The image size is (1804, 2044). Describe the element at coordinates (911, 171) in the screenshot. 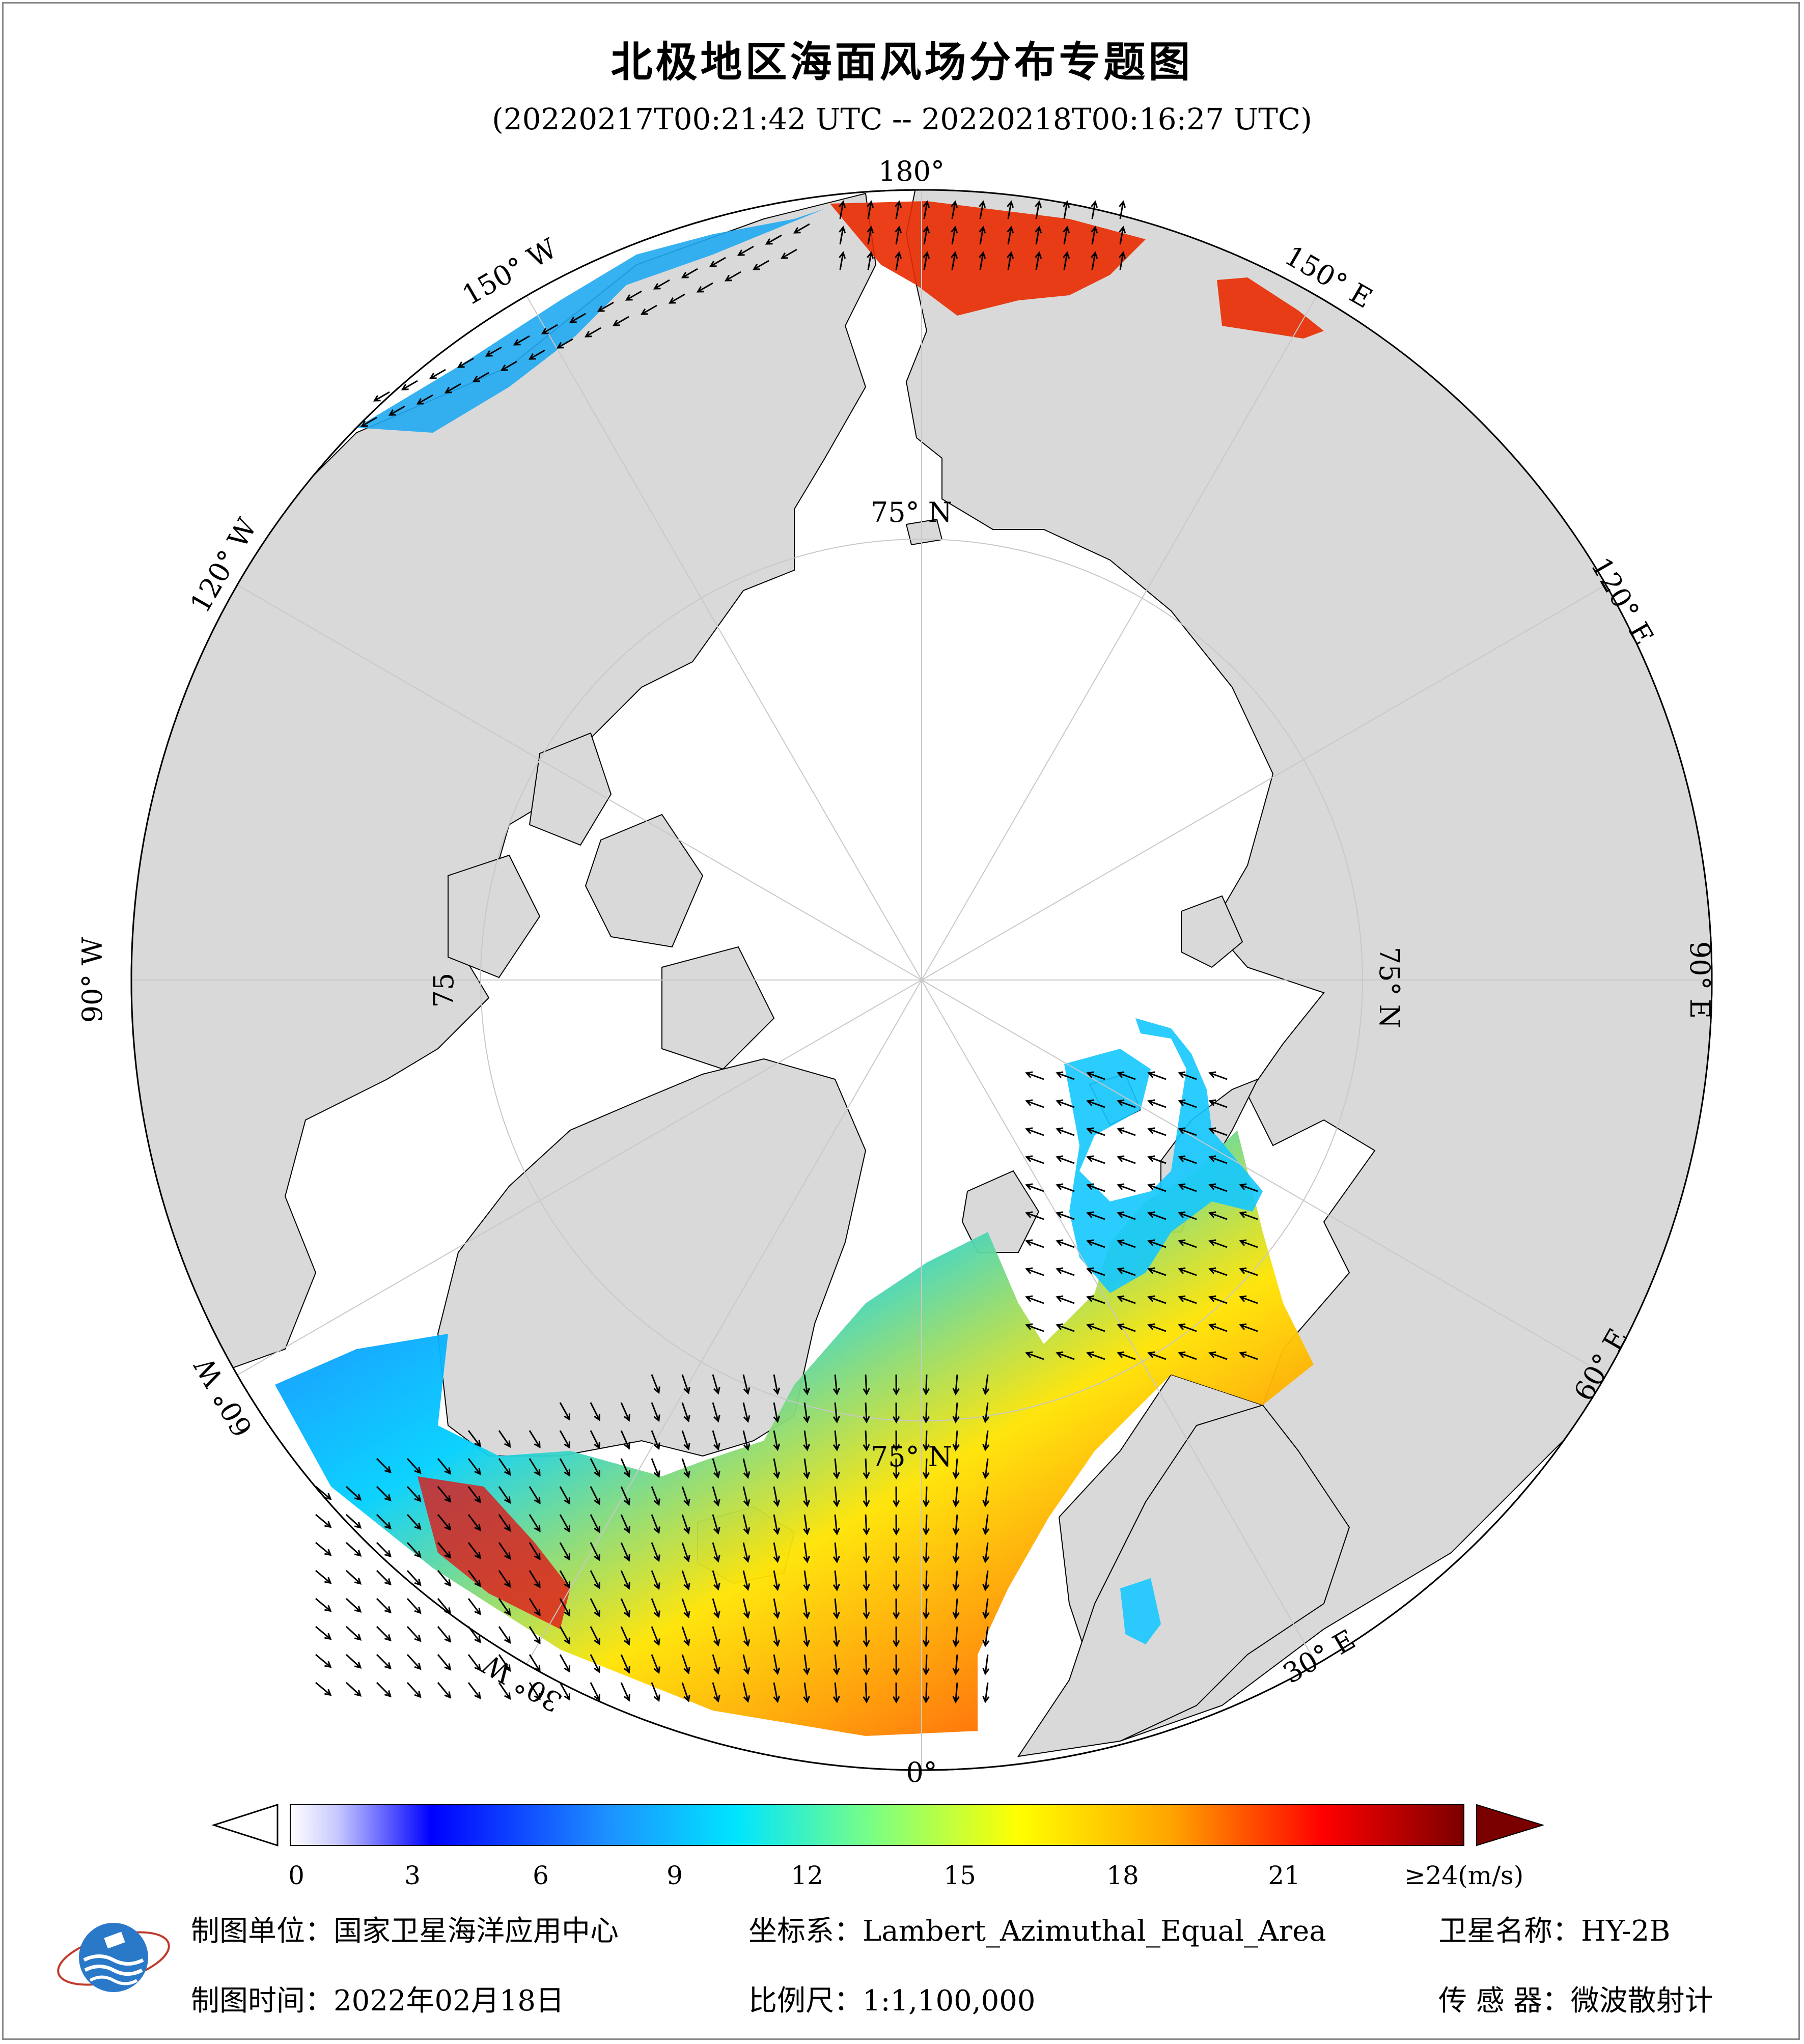

I see `lon-label-180: 180°` at that location.